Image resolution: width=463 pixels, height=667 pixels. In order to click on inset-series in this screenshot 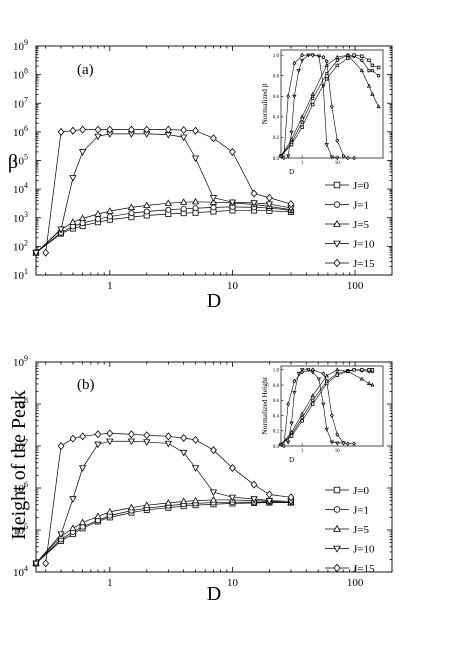, I will do `click(330, 105)`.